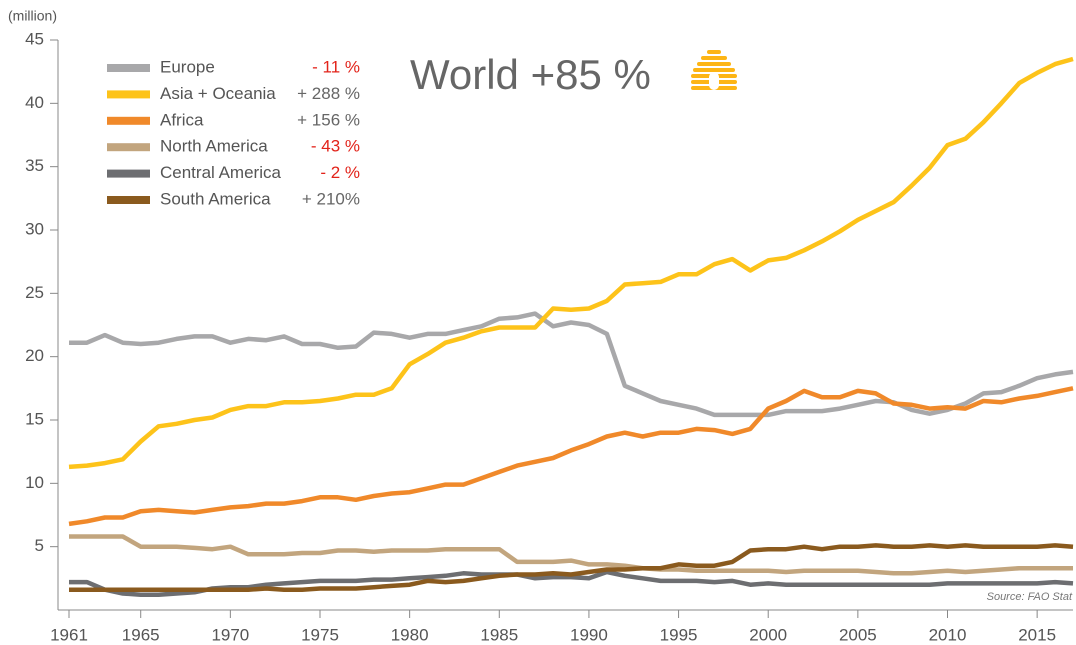 Image resolution: width=1076 pixels, height=645 pixels. I want to click on y-tick-label: 45, so click(34, 38).